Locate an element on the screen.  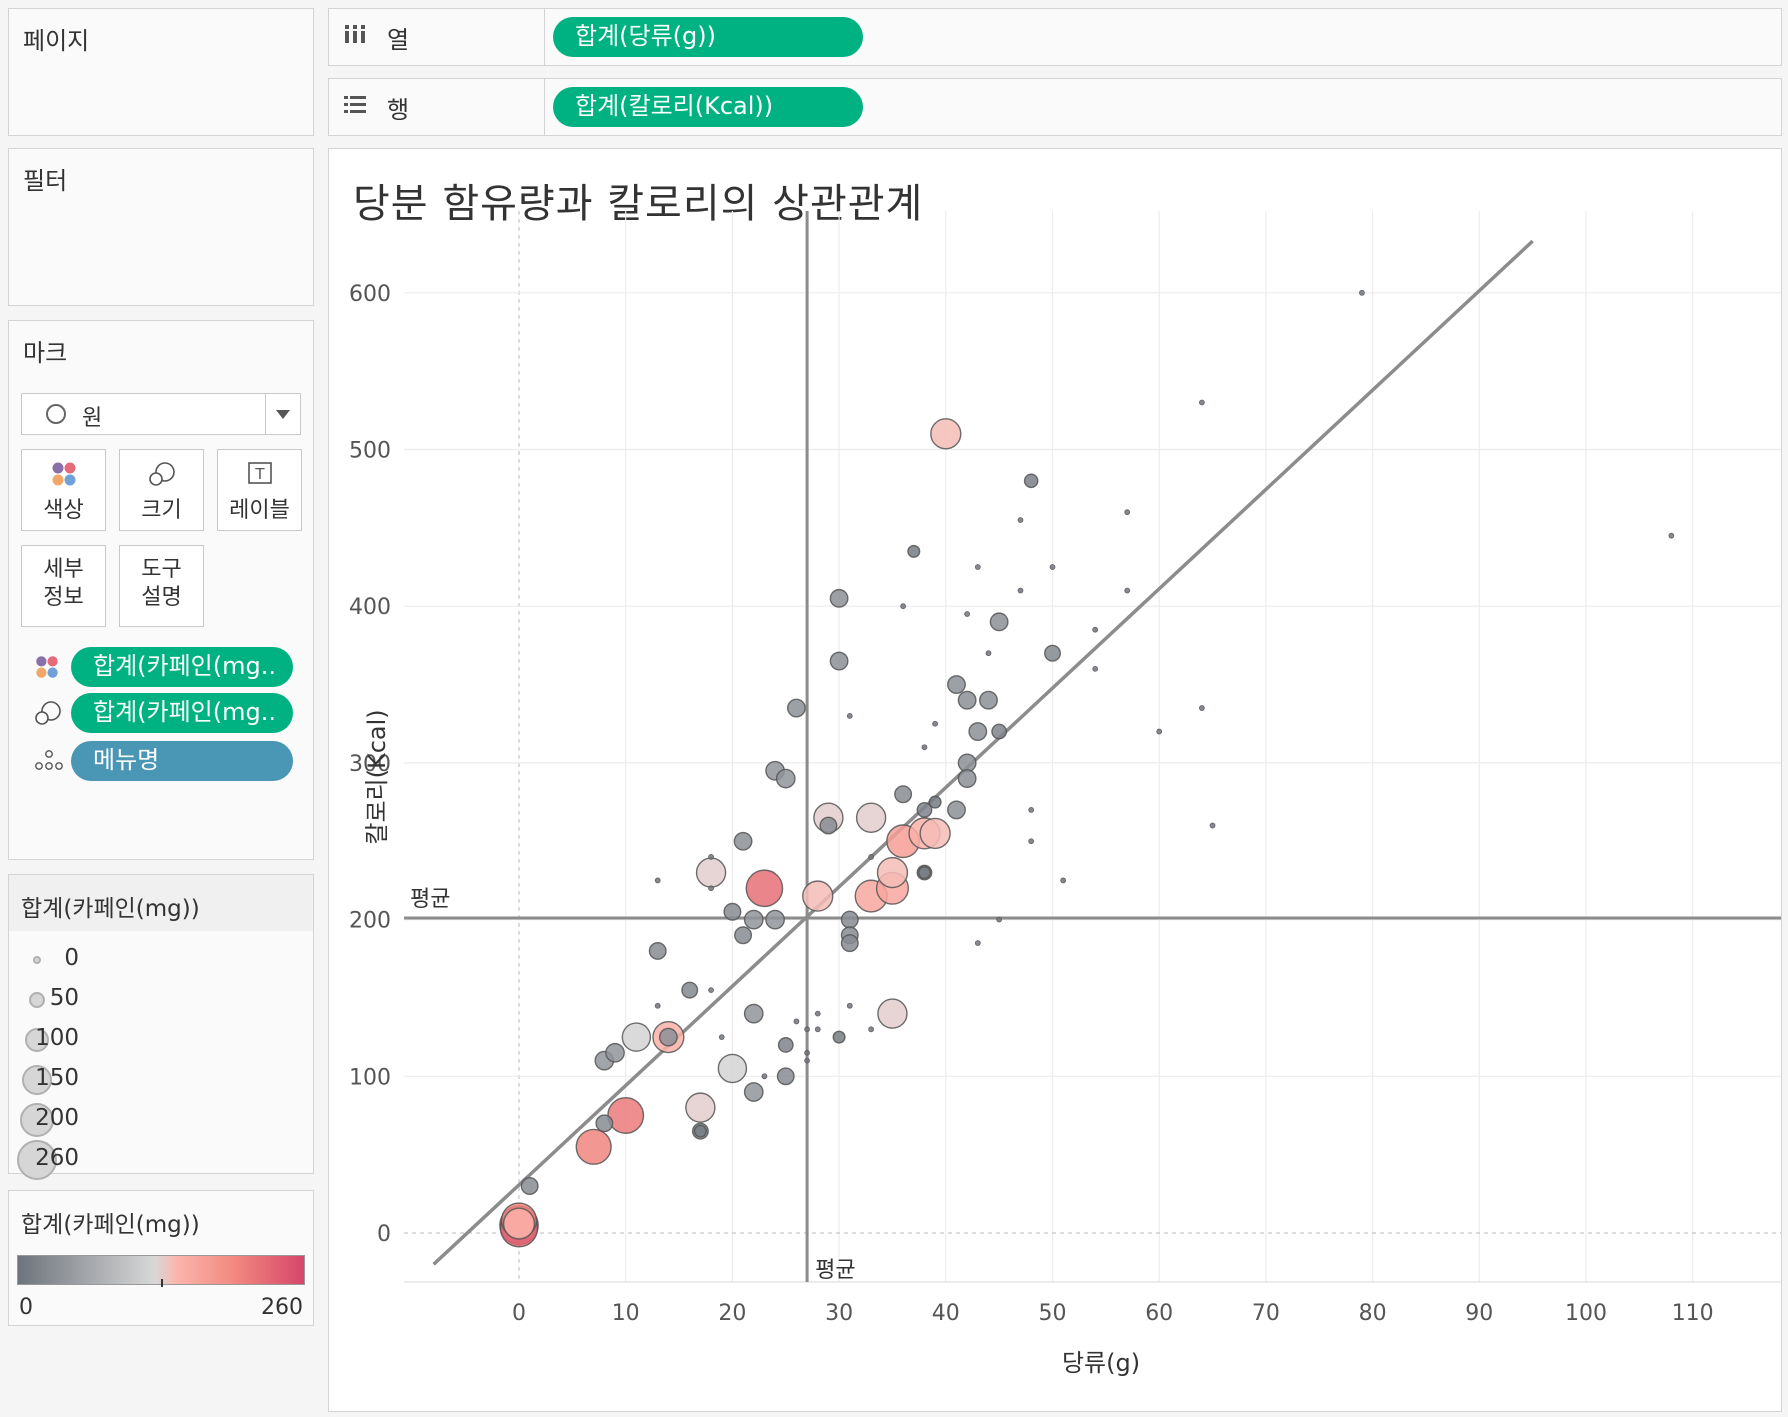
rows-field-pill: 합계(칼로리(Kcal)) is located at coordinates (708, 107).